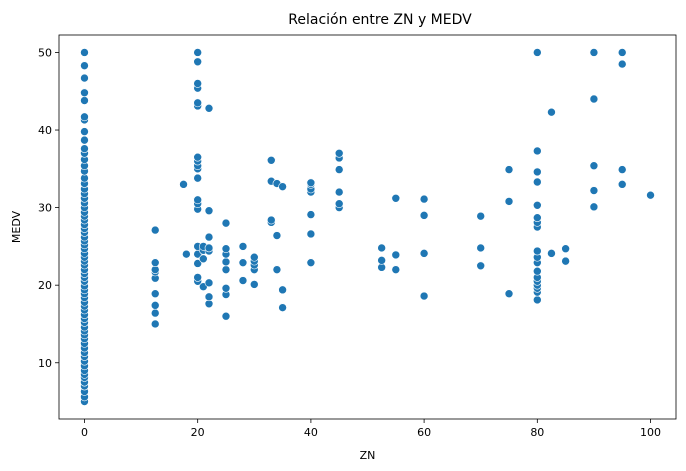  What do you see at coordinates (537, 432) in the screenshot?
I see `x-tick-label: 80` at bounding box center [537, 432].